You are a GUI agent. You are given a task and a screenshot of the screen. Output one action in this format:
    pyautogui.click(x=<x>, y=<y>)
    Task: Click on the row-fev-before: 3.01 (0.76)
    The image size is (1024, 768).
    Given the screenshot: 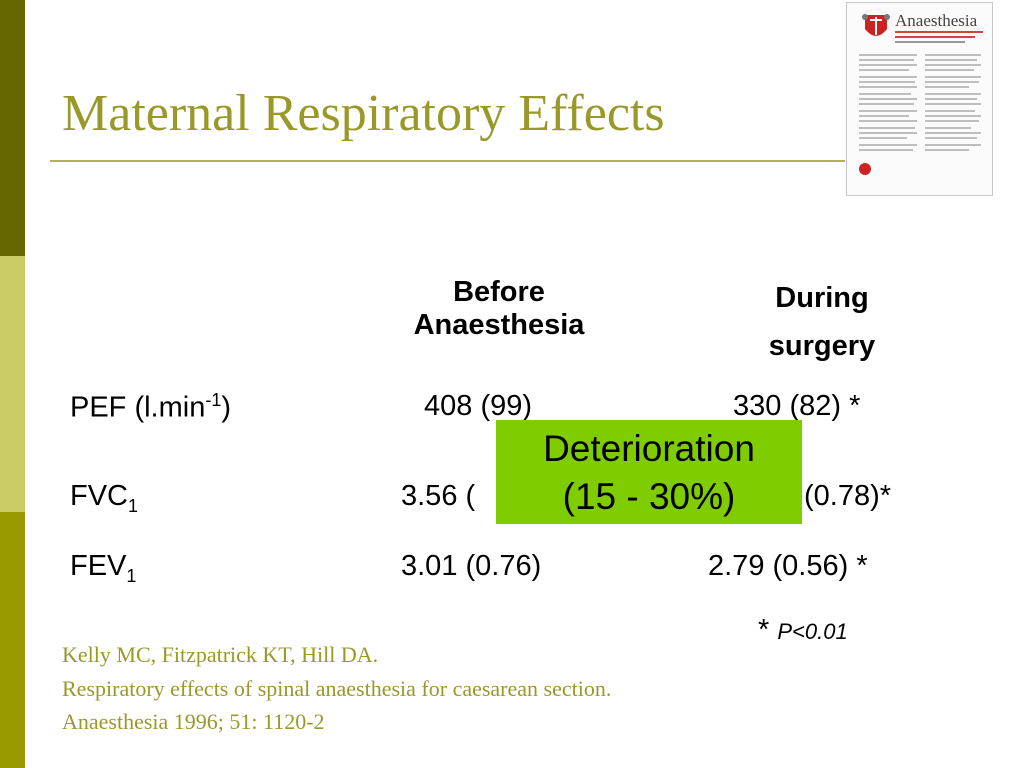 What is the action you would take?
    pyautogui.click(x=471, y=566)
    